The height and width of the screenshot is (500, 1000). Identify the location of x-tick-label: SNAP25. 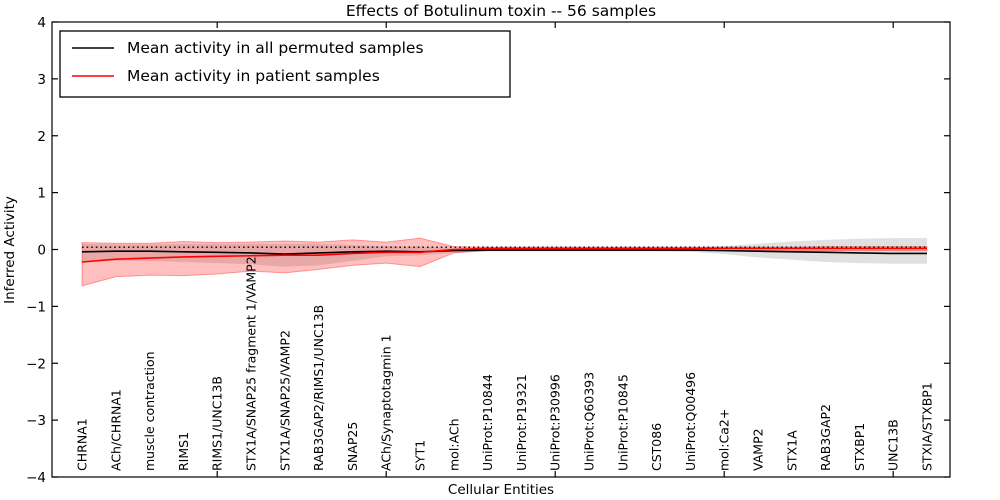
(352, 446).